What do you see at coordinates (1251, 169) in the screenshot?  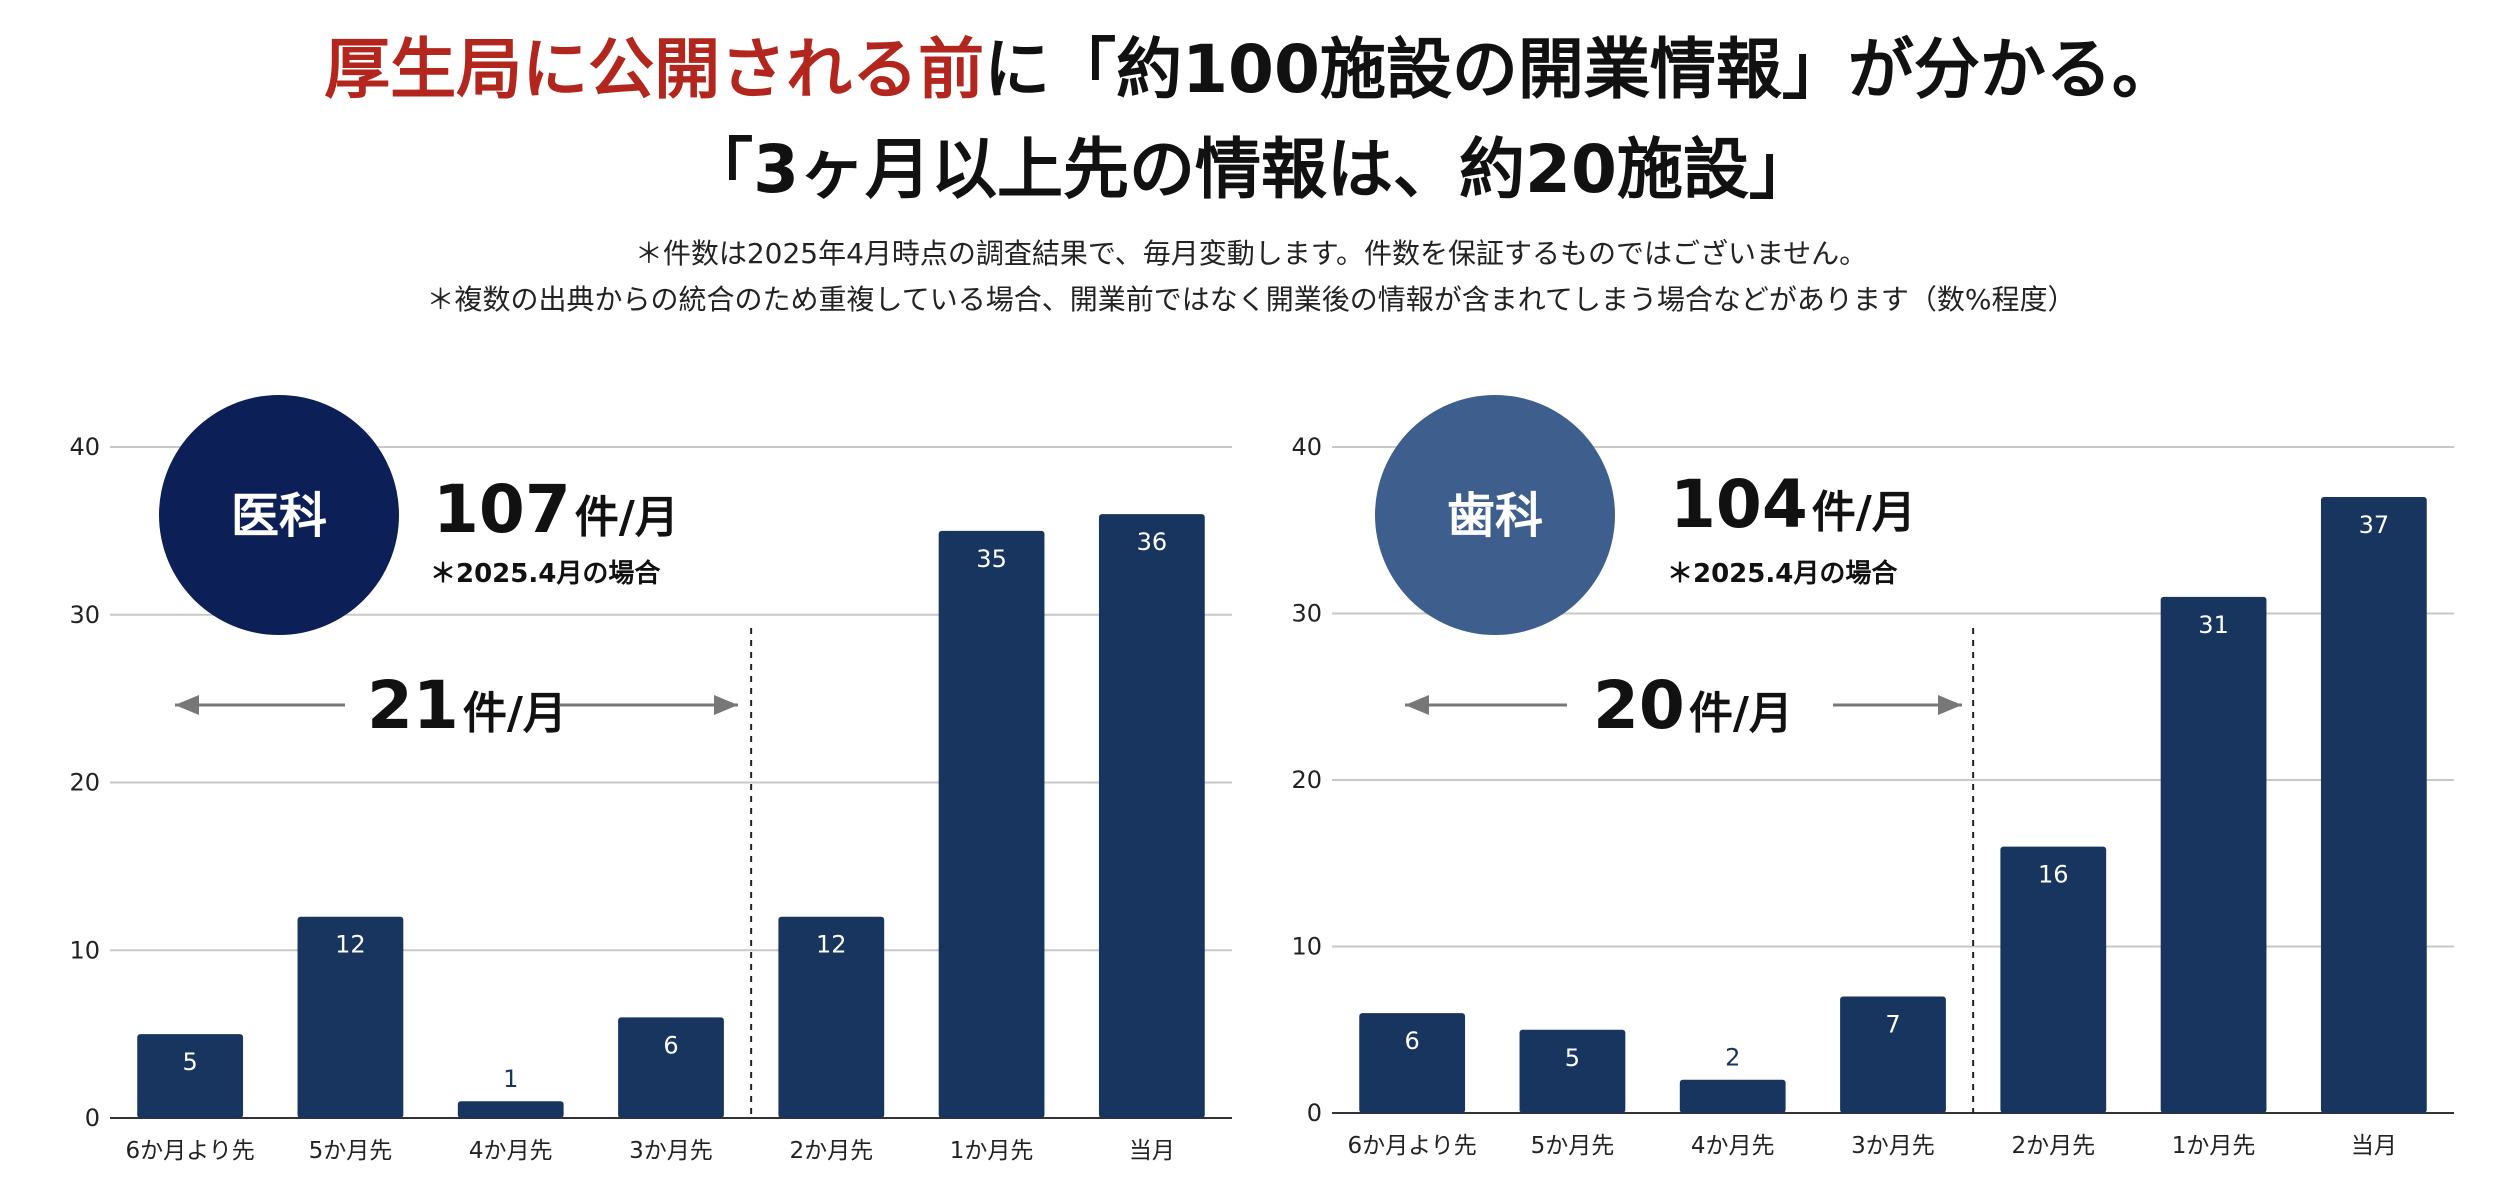 I see `headline-line-2: 「3ヶ月以上先の情報は、約20施設」` at bounding box center [1251, 169].